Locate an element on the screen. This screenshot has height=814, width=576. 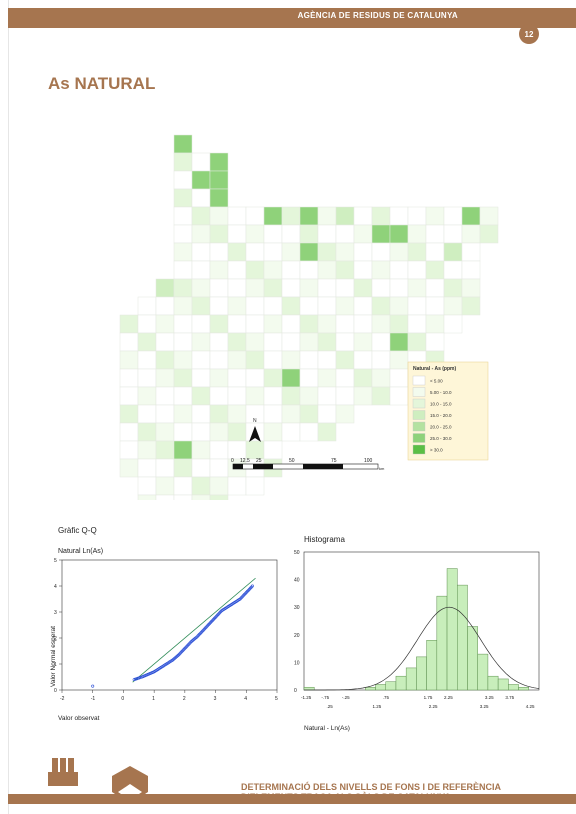
hist-xtick-label: 1.25 is located at coordinates (377, 706).